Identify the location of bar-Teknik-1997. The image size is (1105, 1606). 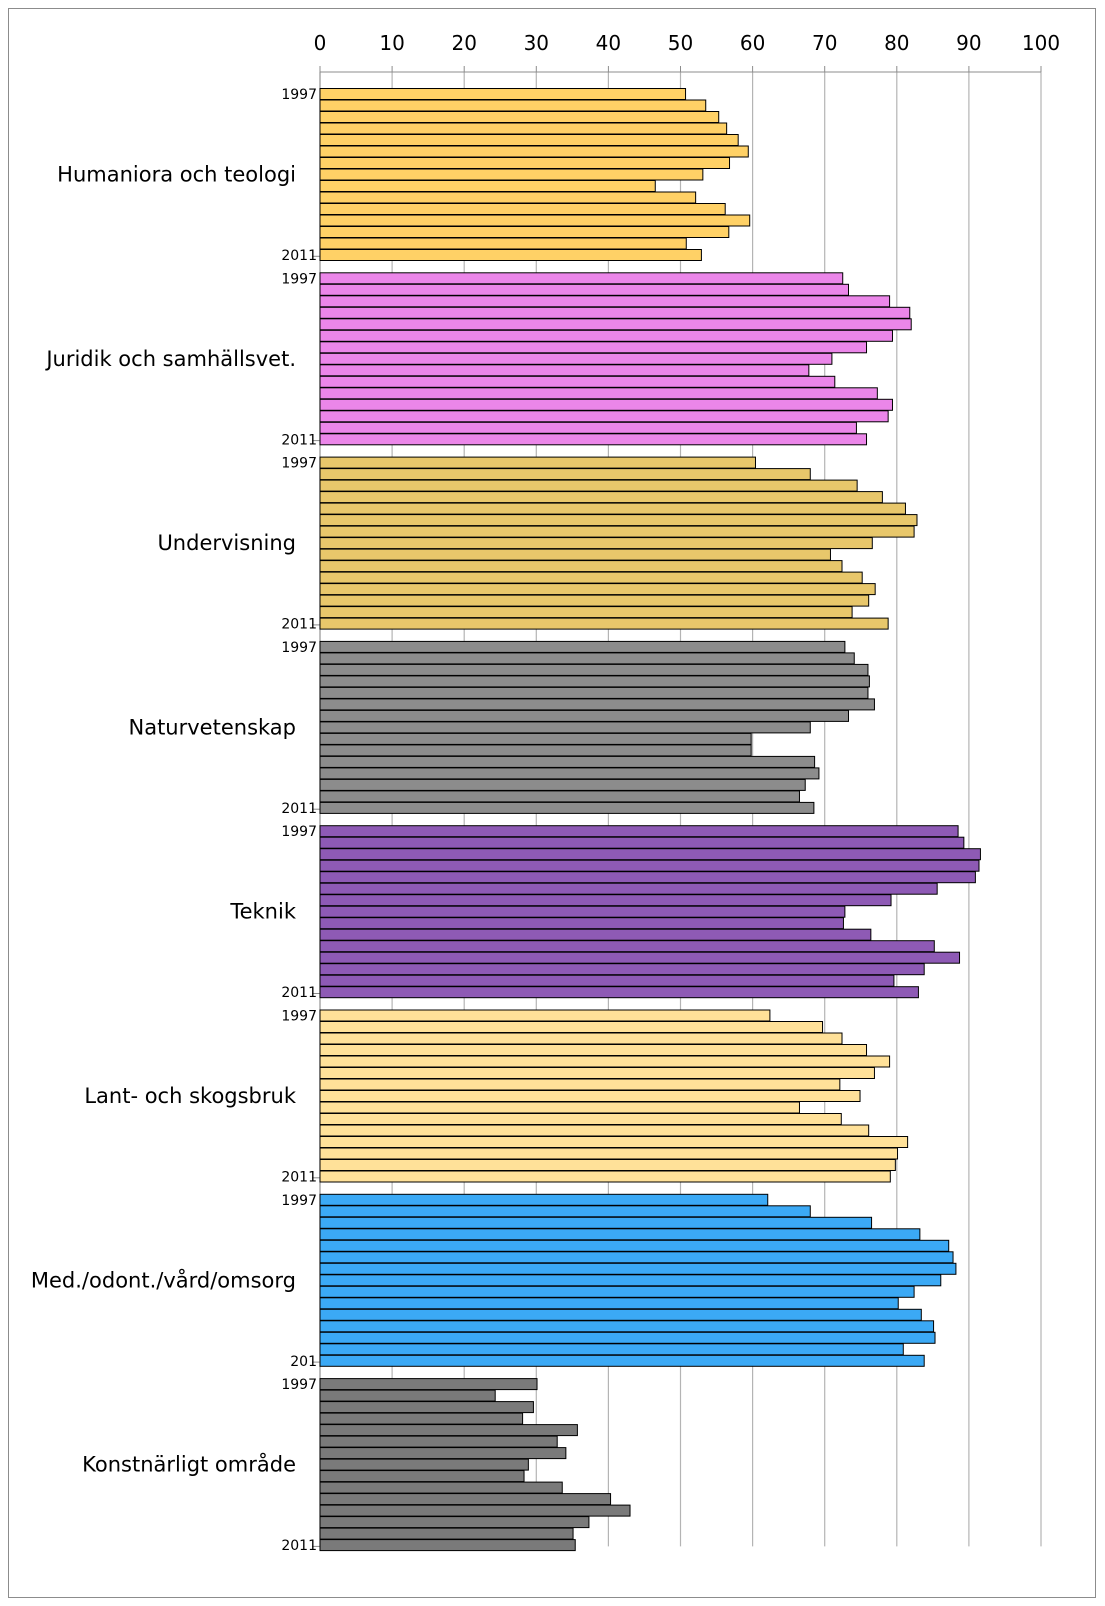
(639, 831).